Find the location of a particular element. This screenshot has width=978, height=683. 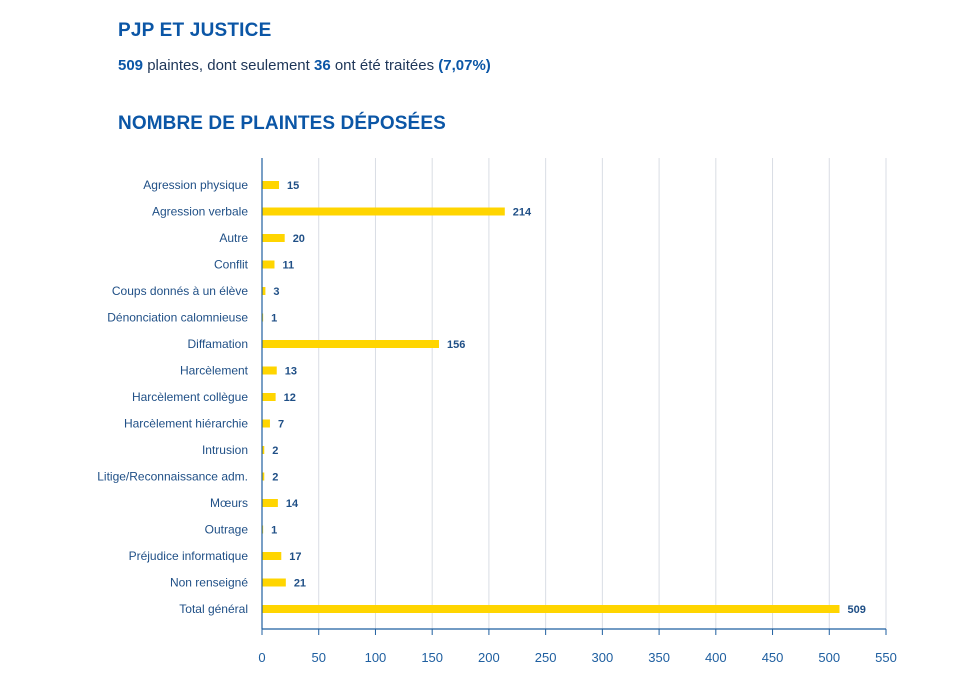

summary-total-count: 509 is located at coordinates (131, 65).